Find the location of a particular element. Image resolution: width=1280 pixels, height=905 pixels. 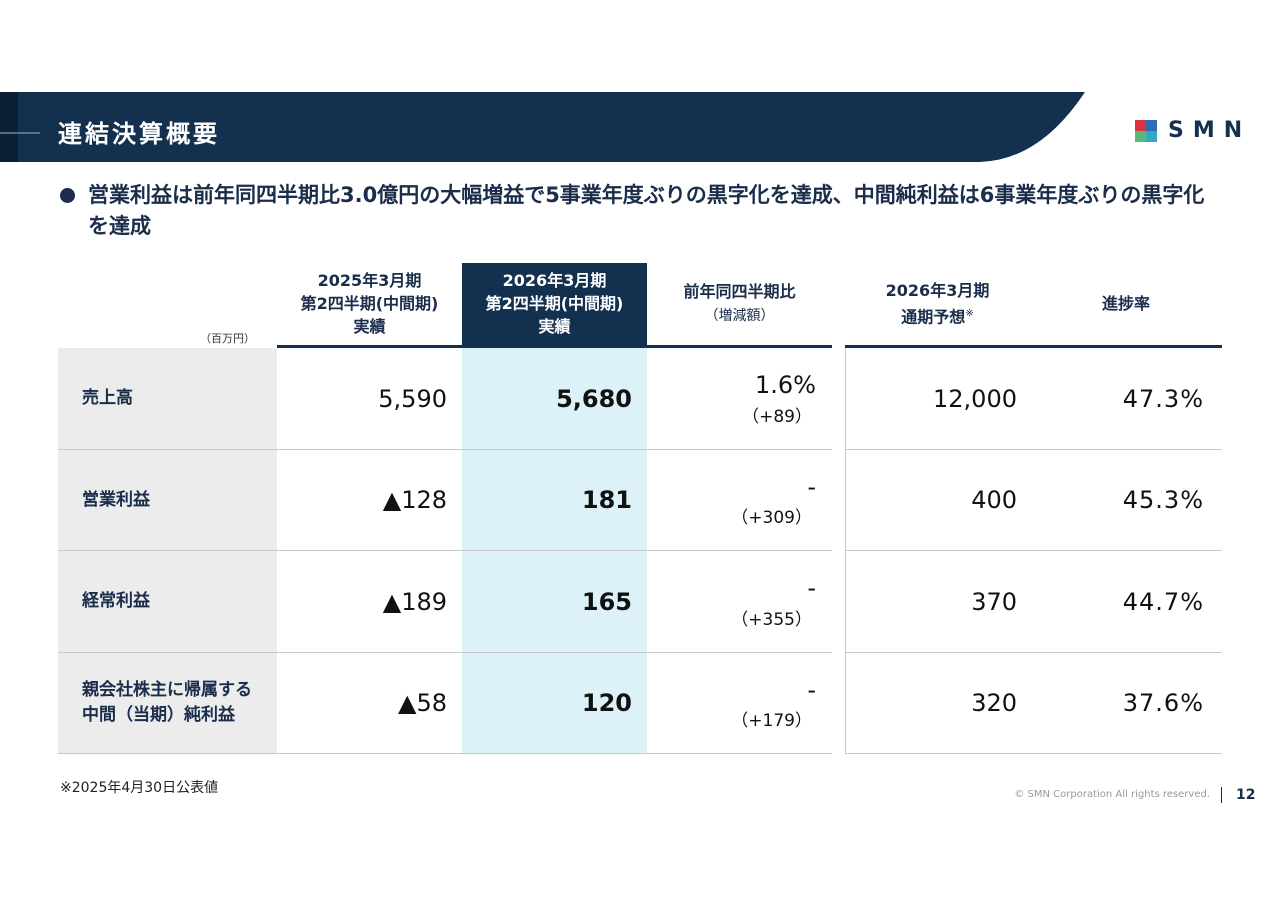

yoy-diff: （+355） is located at coordinates (771, 619).